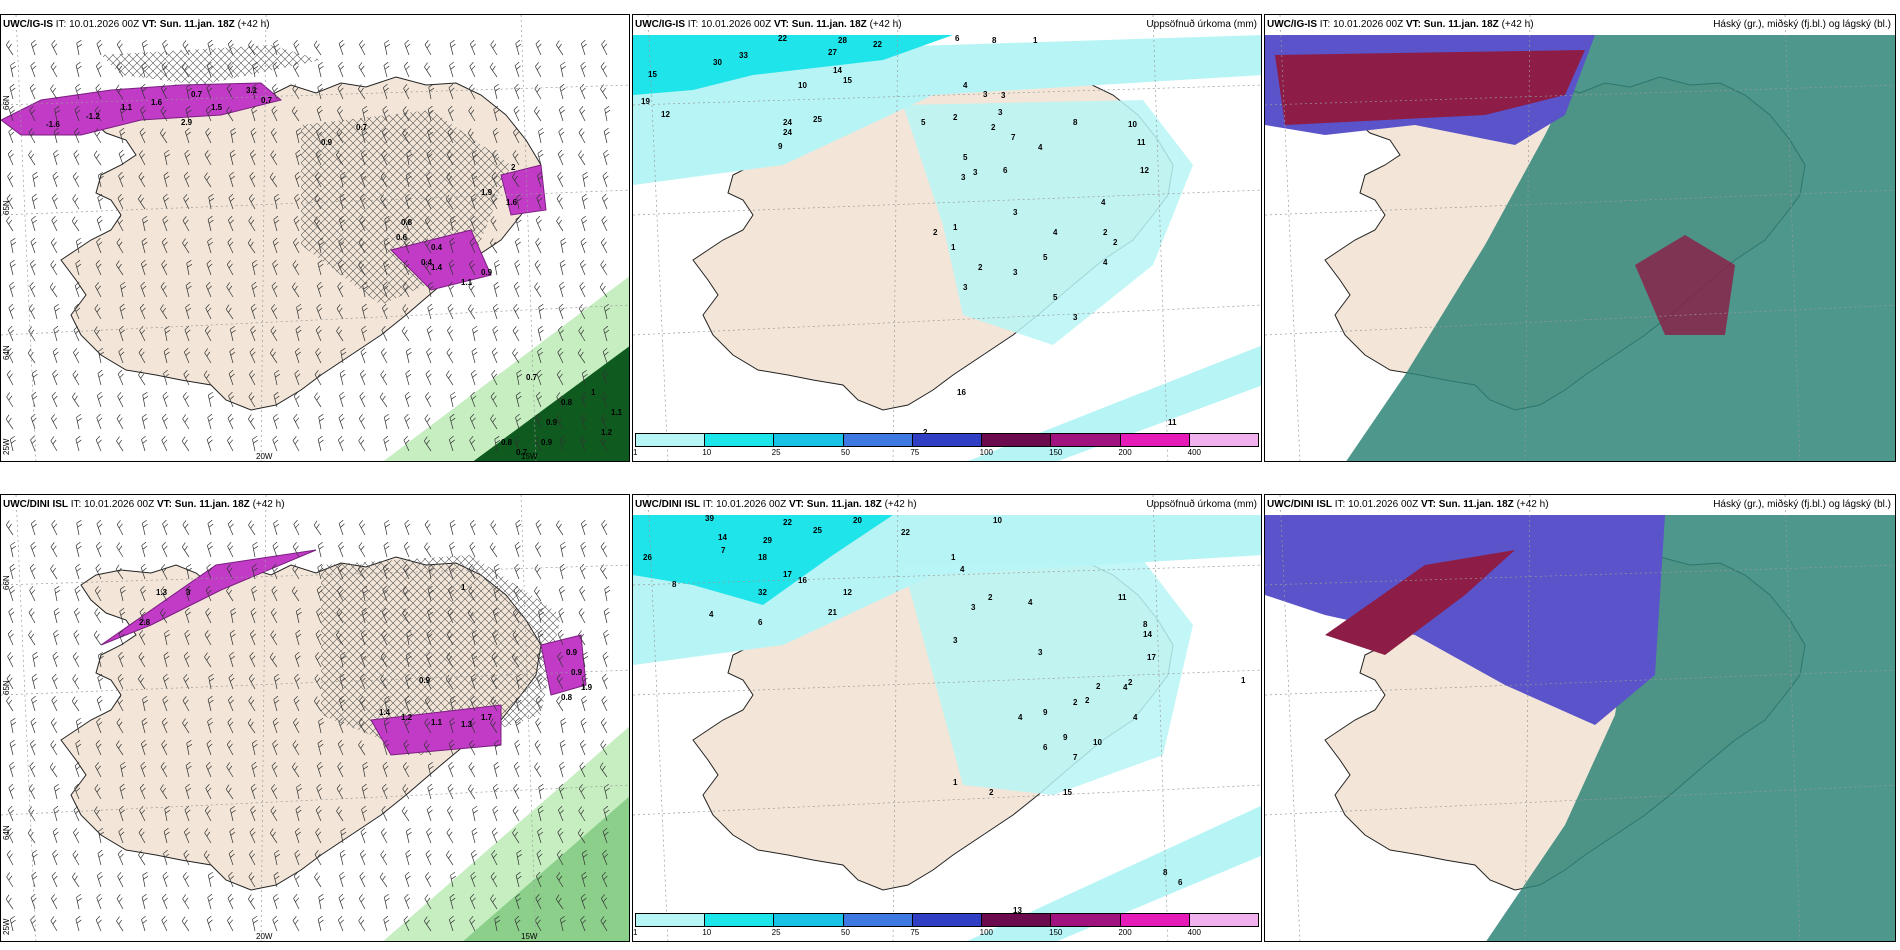 This screenshot has width=1900, height=950. I want to click on colorbar-swatch, so click(809, 920).